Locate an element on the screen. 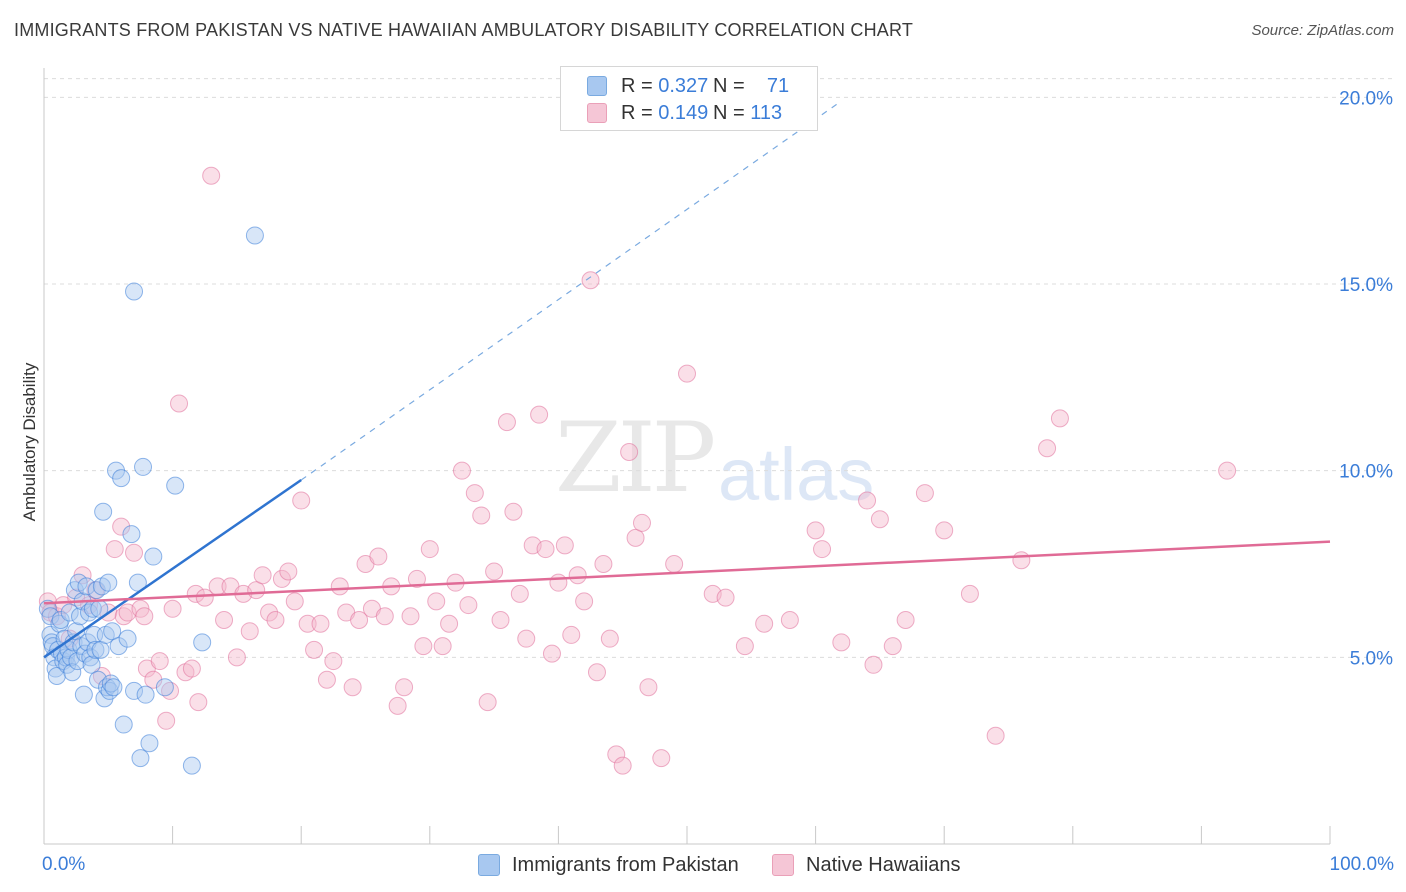  bottom-legend-label-hawaiians: Native Hawaiians is located at coordinates (883, 864).